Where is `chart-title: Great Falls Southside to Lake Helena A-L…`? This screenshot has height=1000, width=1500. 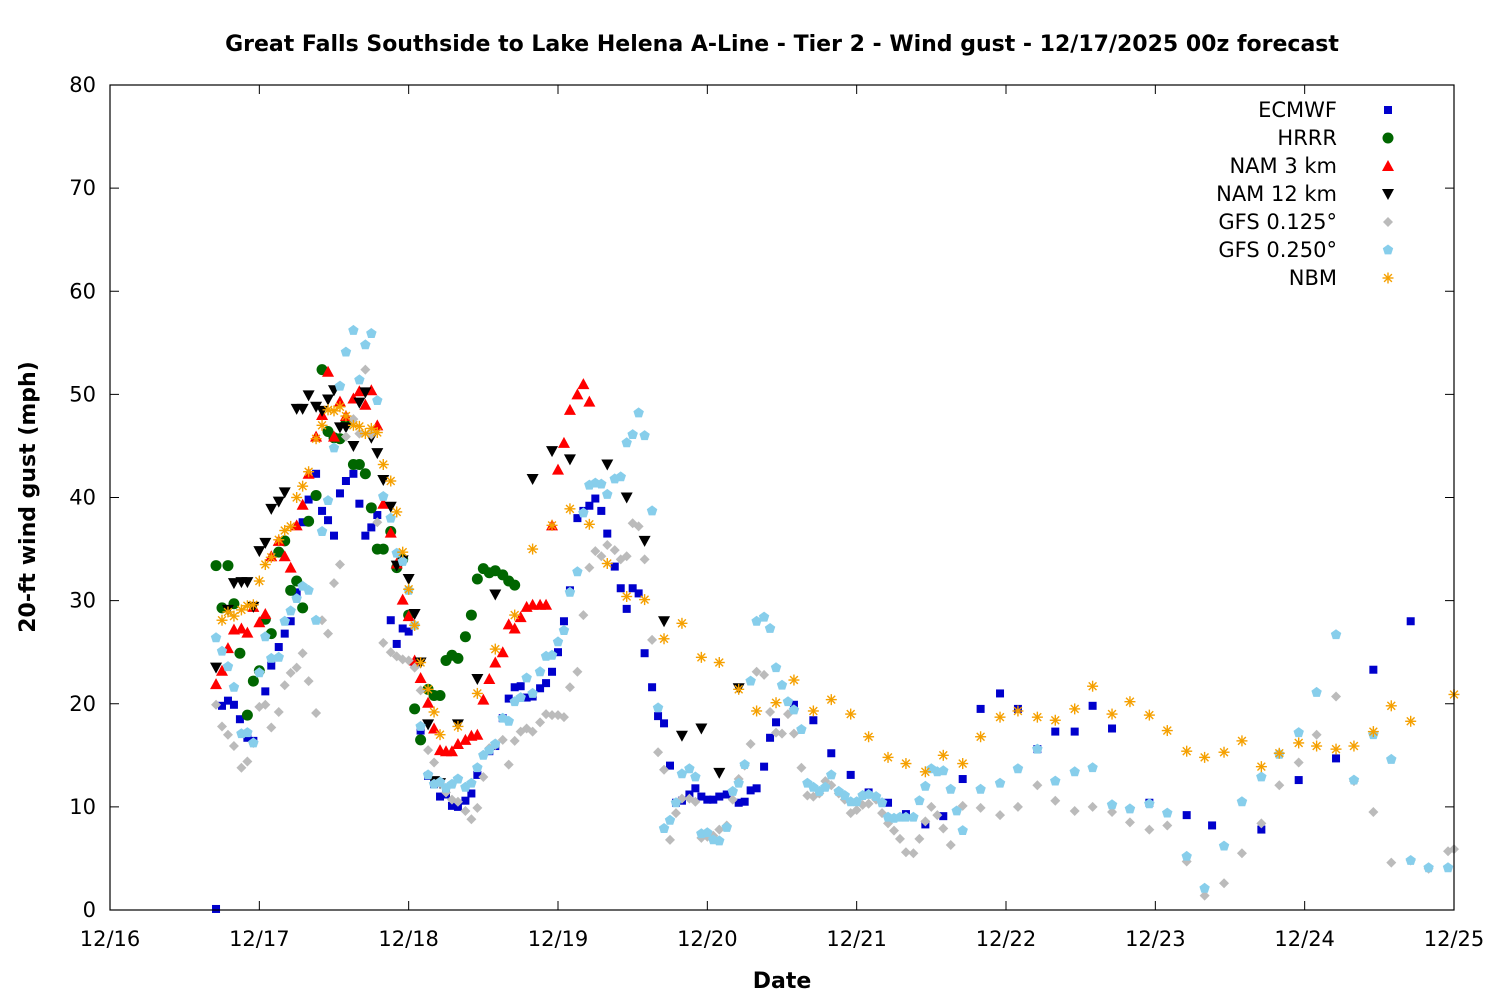
chart-title: Great Falls Southside to Lake Helena A-L… is located at coordinates (782, 44).